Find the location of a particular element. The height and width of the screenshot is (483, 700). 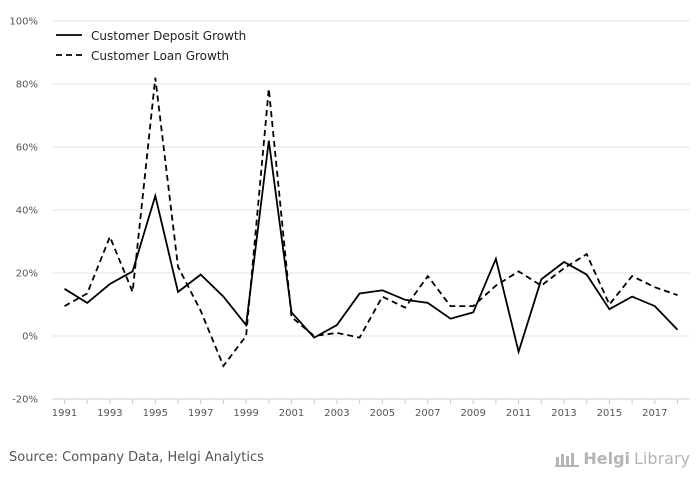

x-tick-label: 1993 is located at coordinates (109, 413).